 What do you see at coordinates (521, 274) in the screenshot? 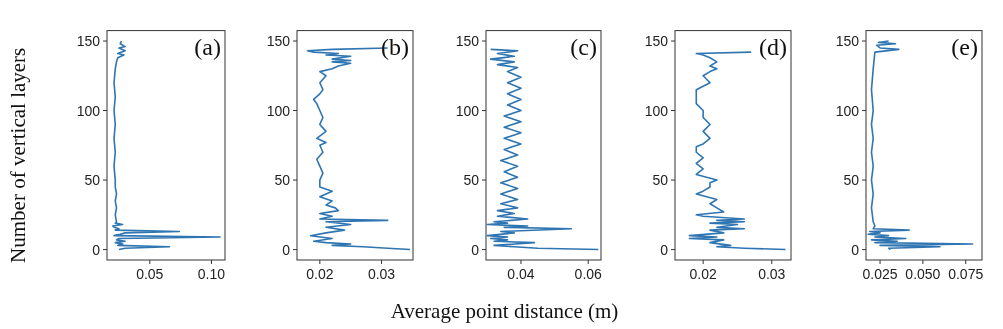
I see `x-tick-label: 0.04` at bounding box center [521, 274].